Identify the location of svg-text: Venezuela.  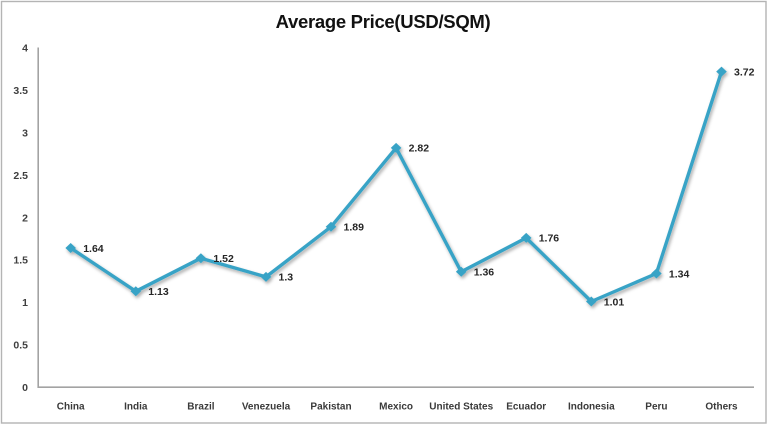
(266, 406).